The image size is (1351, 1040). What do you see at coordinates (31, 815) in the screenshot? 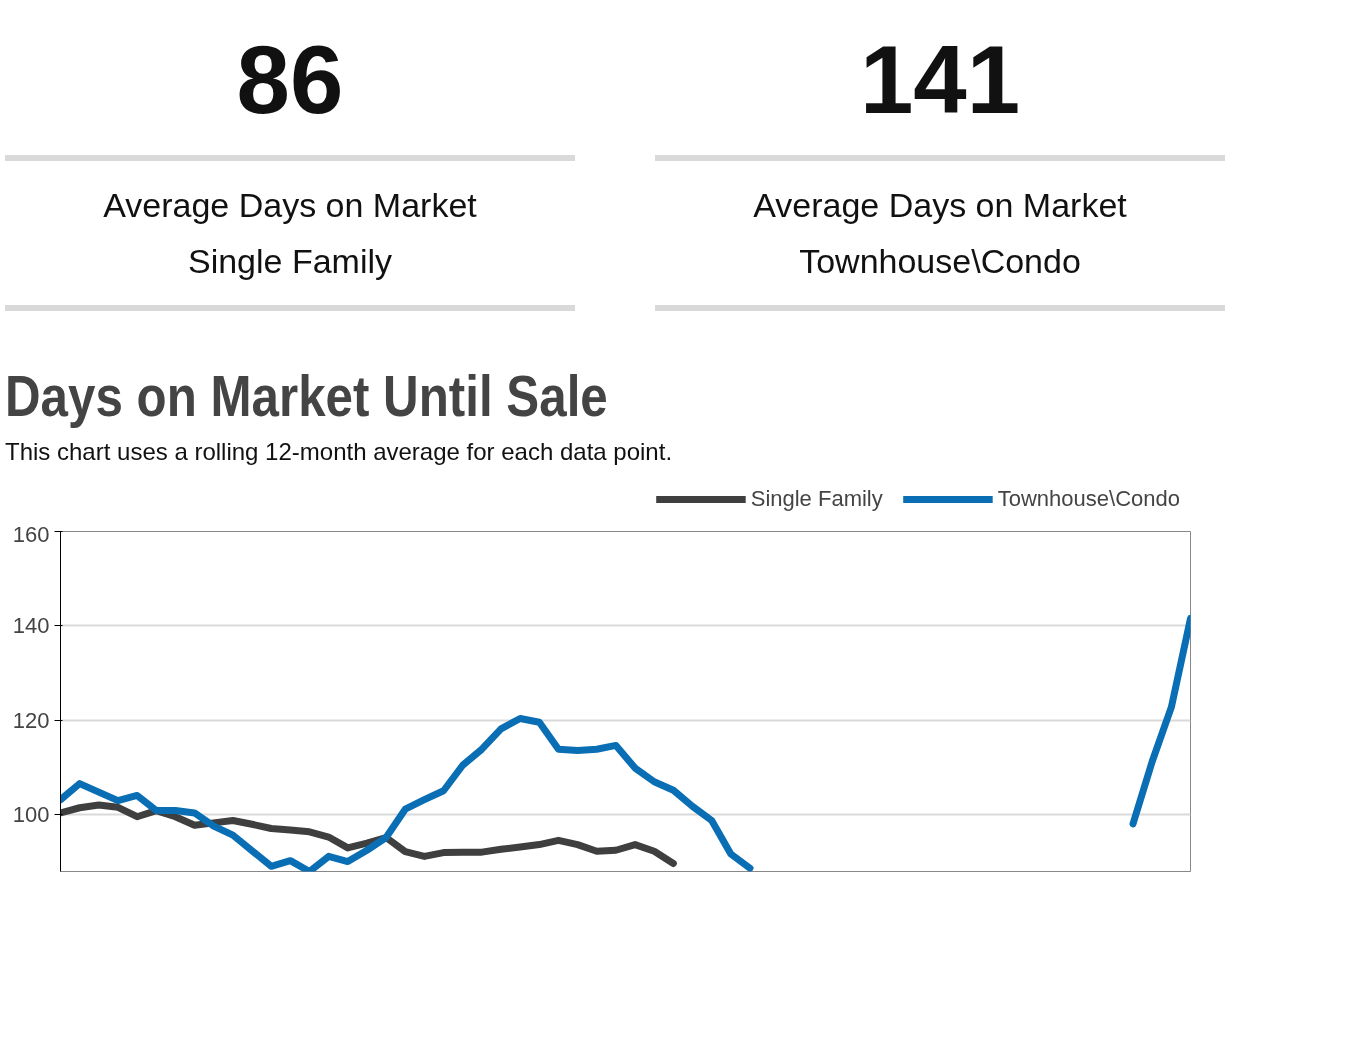
I see `y-tick-label: 100` at bounding box center [31, 815].